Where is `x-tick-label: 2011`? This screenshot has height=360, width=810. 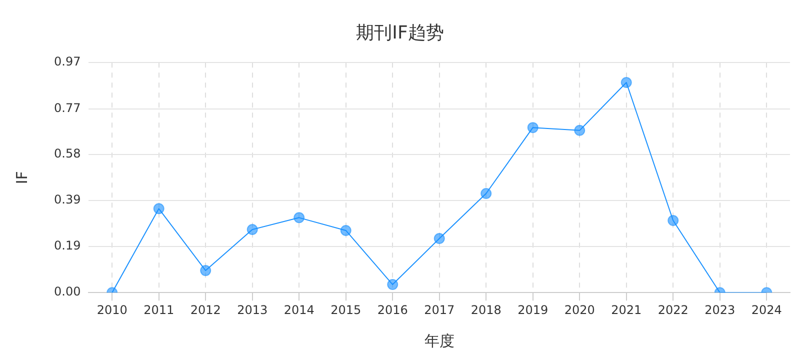 x-tick-label: 2011 is located at coordinates (159, 309).